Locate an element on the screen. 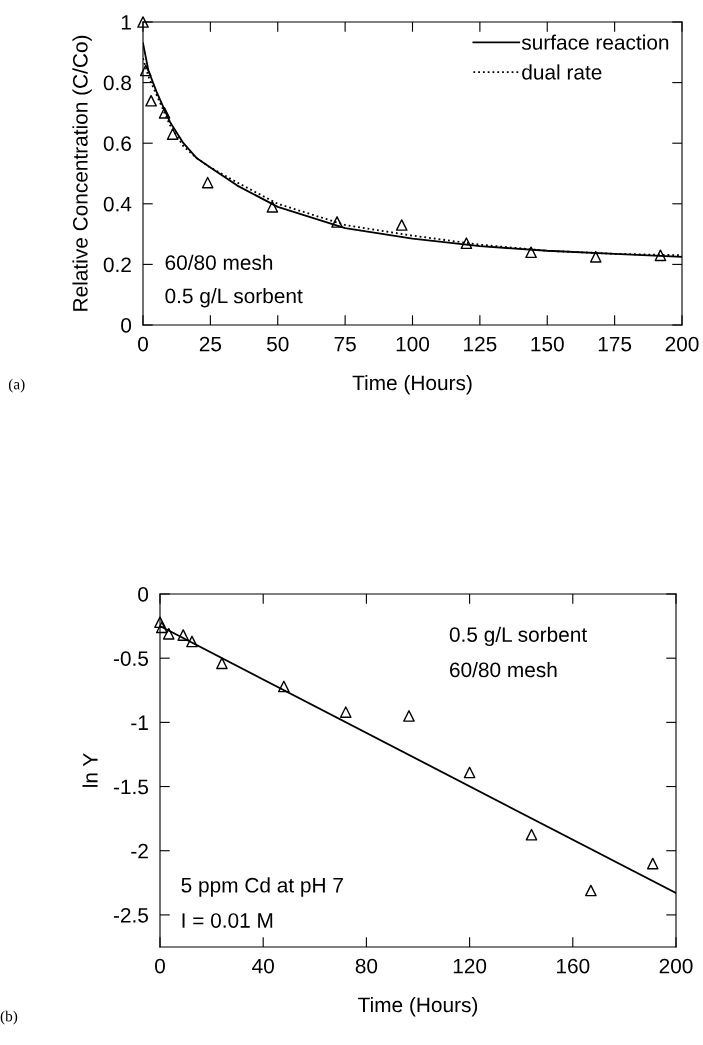  y-tick-label: -1.5 is located at coordinates (131, 787).